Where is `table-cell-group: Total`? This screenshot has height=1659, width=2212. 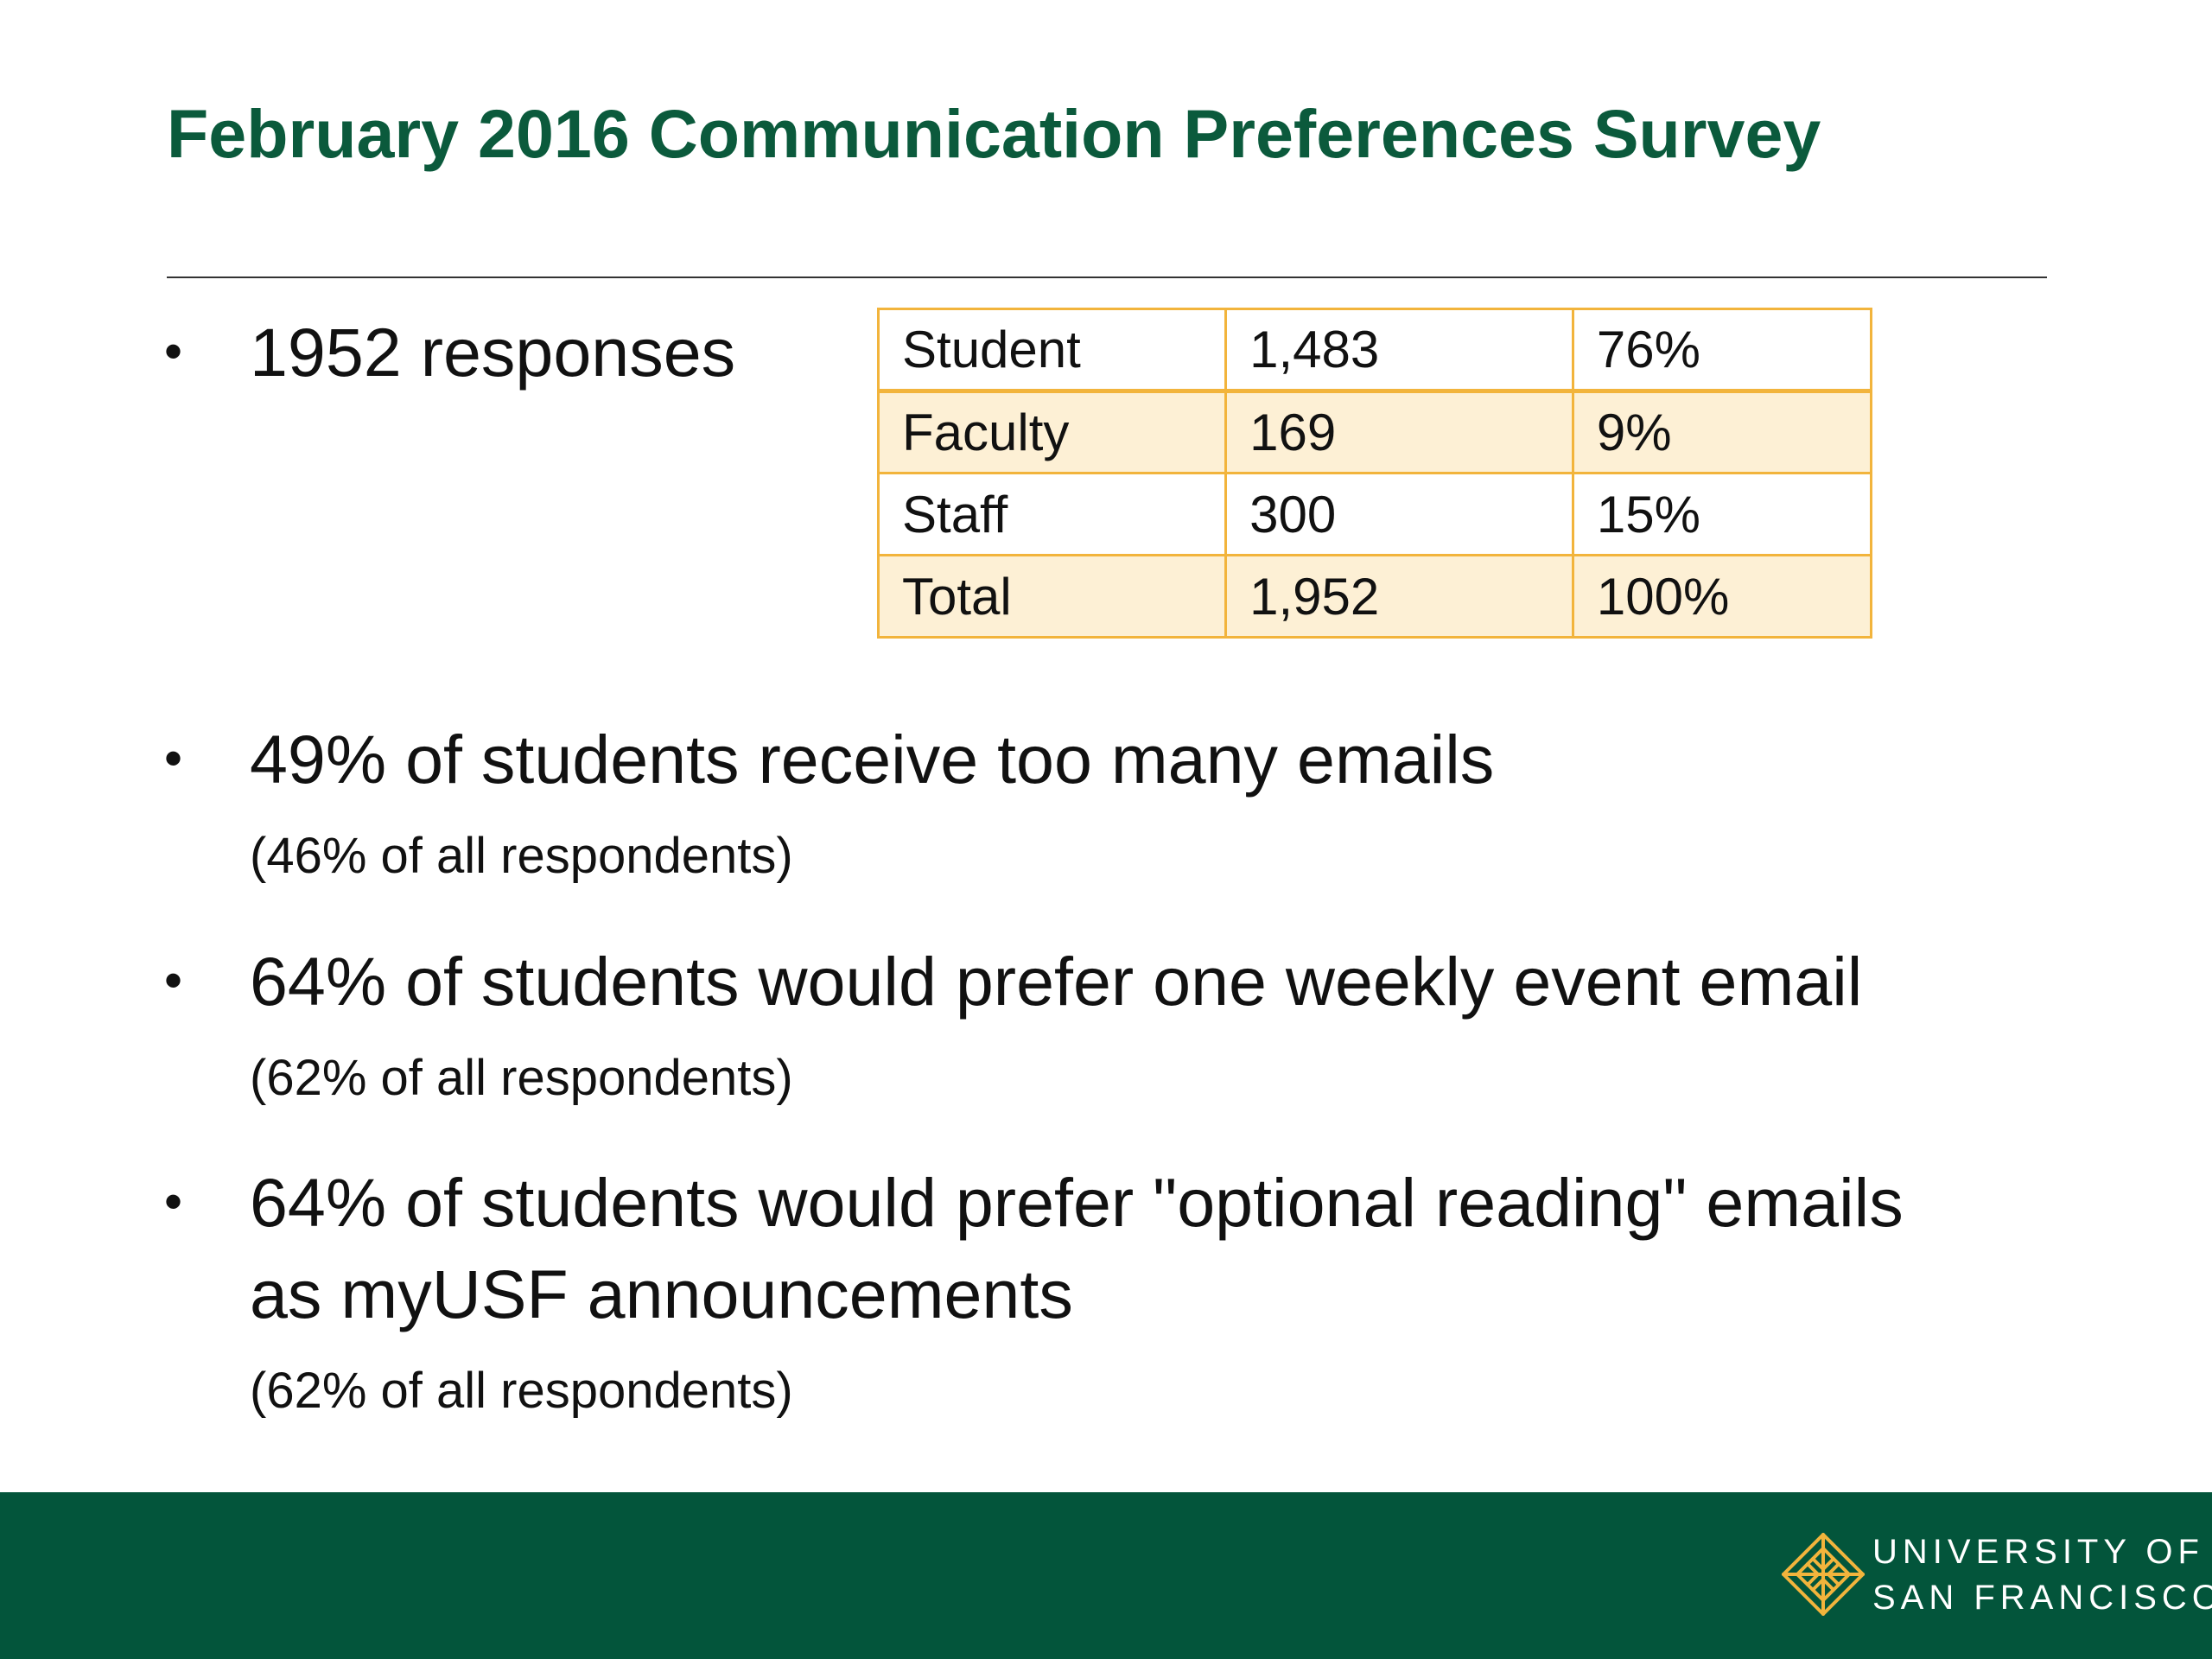 table-cell-group: Total is located at coordinates (1052, 596).